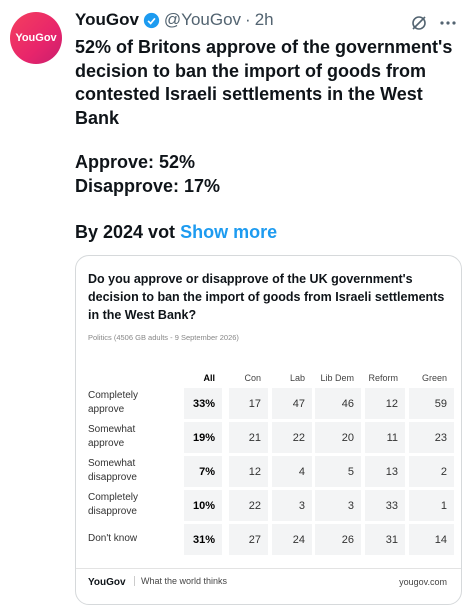 The height and width of the screenshot is (605, 471). I want to click on table-cell: 11, so click(385, 437).